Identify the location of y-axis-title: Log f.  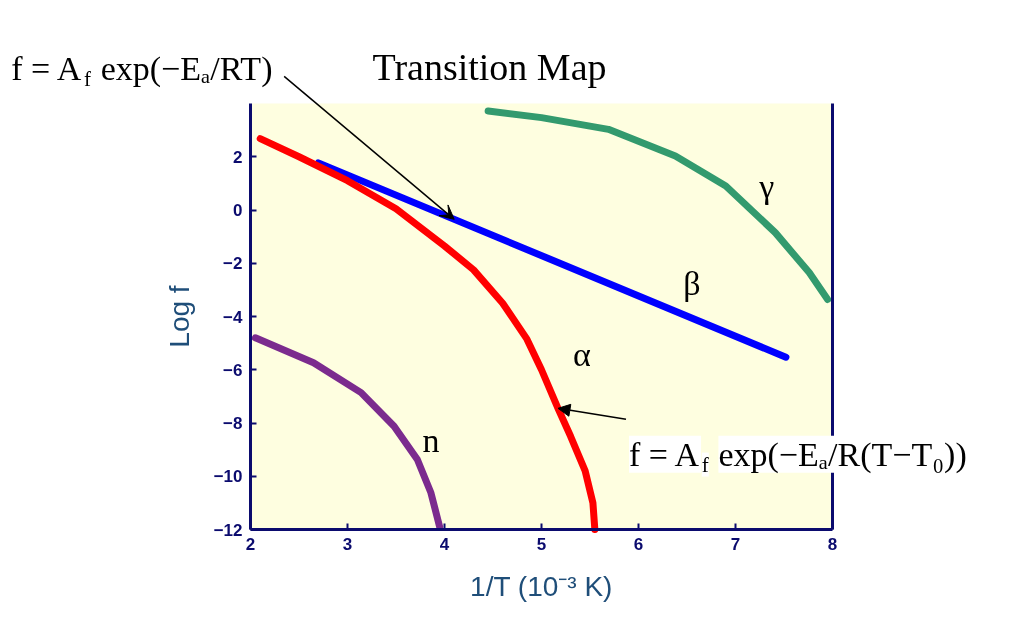
(179, 316).